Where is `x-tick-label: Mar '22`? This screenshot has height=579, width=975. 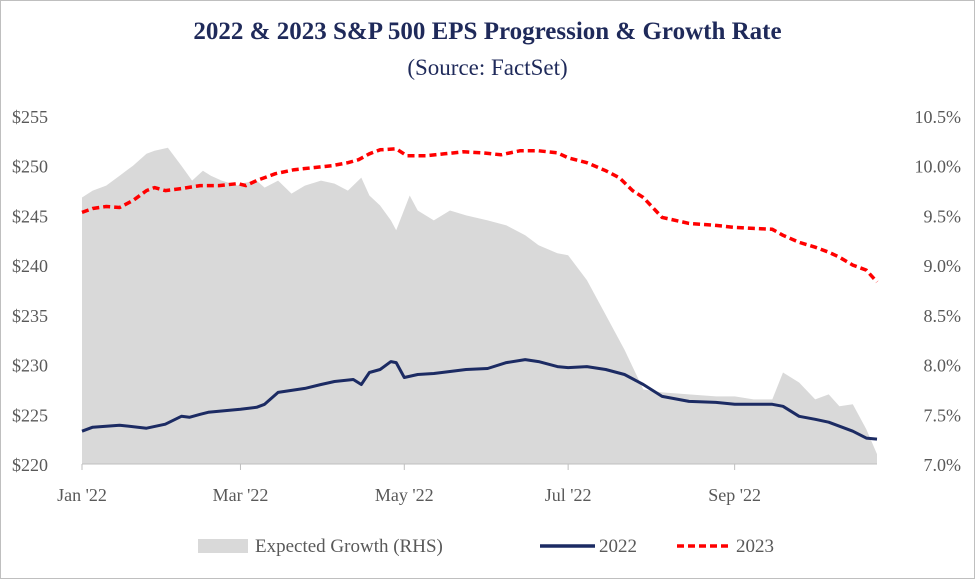 x-tick-label: Mar '22 is located at coordinates (241, 495).